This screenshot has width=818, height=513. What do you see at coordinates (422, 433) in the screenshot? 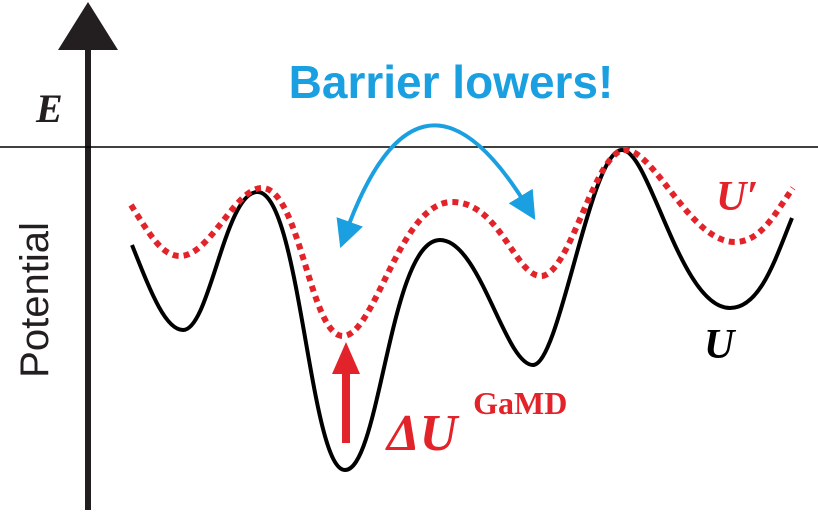
I see `boost-symbol: ΔU` at bounding box center [422, 433].